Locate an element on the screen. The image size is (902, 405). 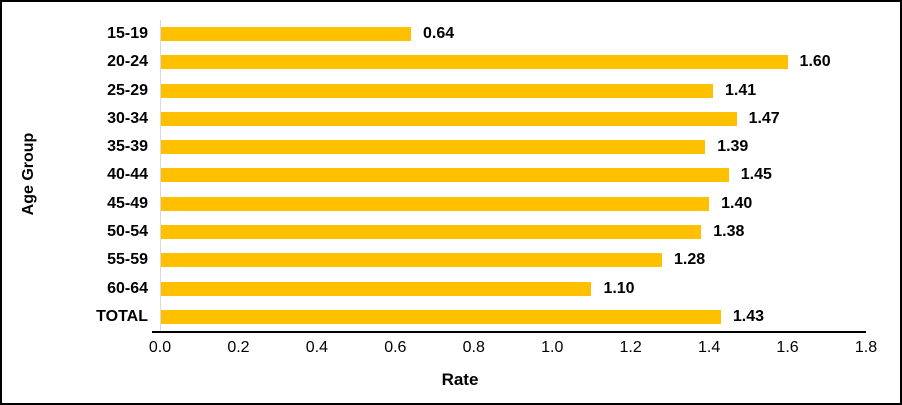
bar-track: 1.39 is located at coordinates (513, 147).